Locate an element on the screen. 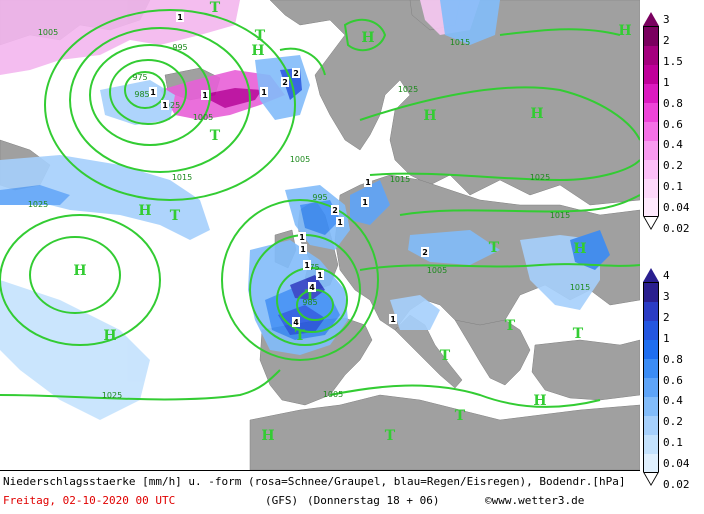 The width and height of the screenshot is (704, 514). snow-legend-top-arrow is located at coordinates (651, 19).